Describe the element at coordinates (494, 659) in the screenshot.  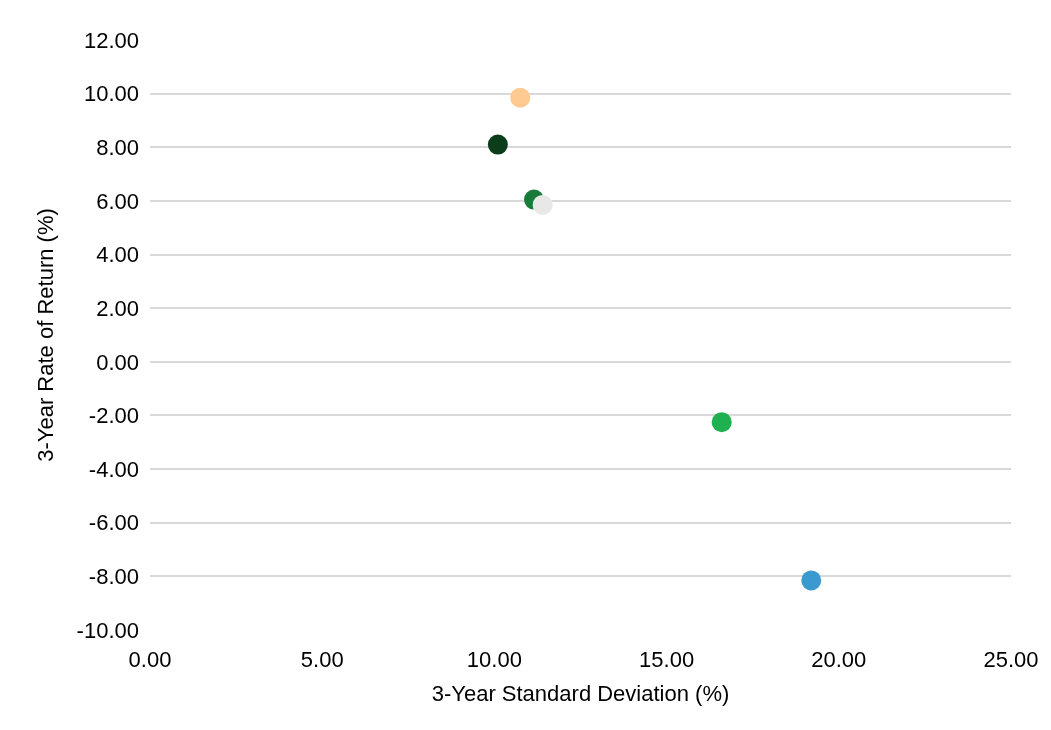
I see `x-tick-label: 10.00` at that location.